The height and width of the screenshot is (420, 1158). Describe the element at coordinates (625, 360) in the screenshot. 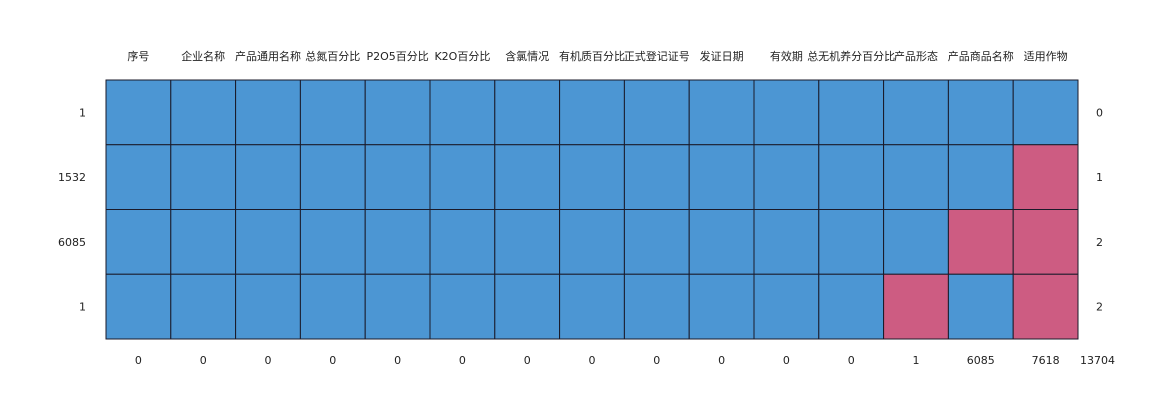

I see `column-missing-count-labels: 0 0 0 0 0 0 0 0 0 0 0 0 1 6085 7618 13704` at that location.